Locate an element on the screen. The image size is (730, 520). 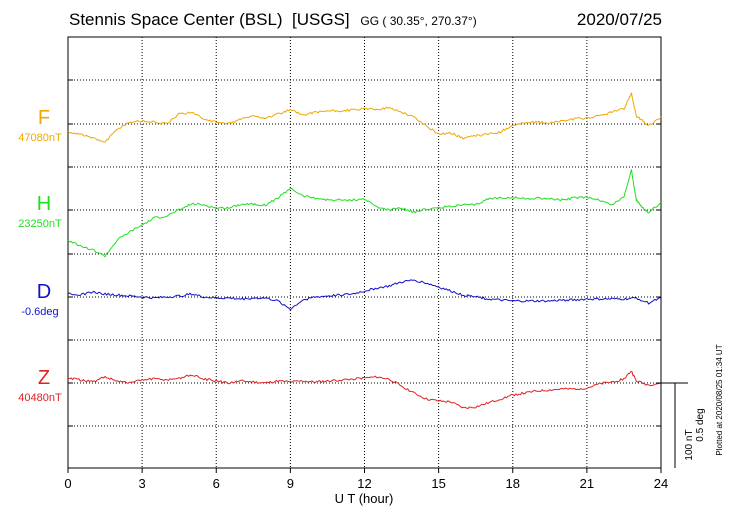
component-labels: F 47080nT H 23250nT D -0.6deg Z 40480nT is located at coordinates (40, 255).